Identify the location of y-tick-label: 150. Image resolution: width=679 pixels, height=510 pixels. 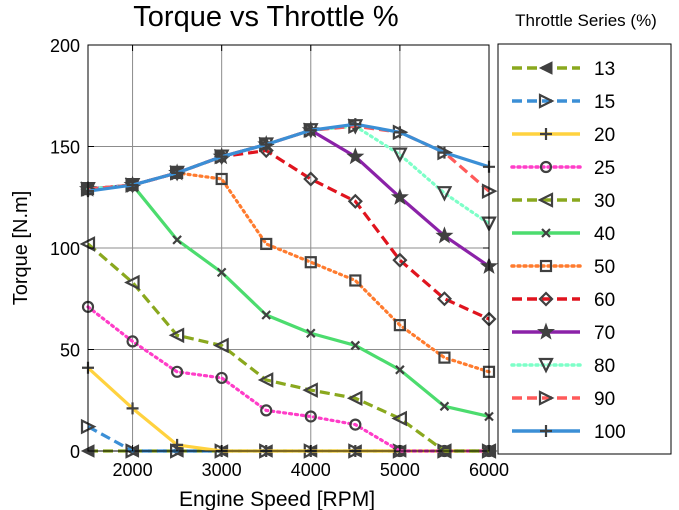
(65, 148).